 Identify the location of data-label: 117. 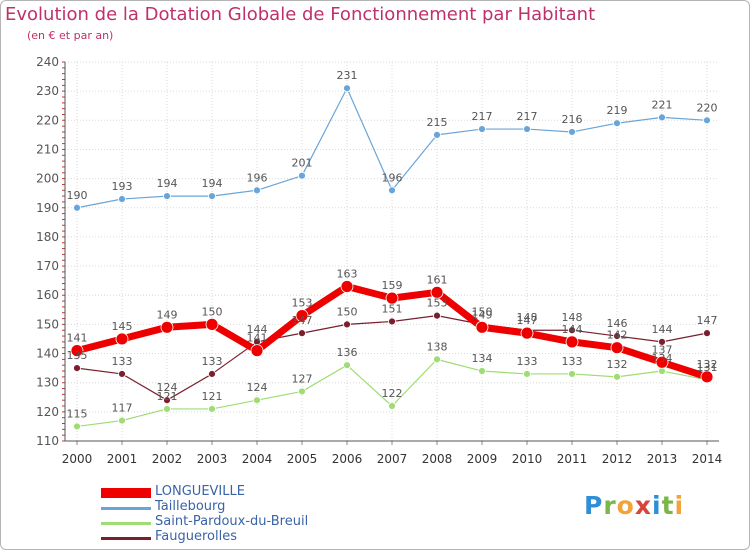
(122, 408).